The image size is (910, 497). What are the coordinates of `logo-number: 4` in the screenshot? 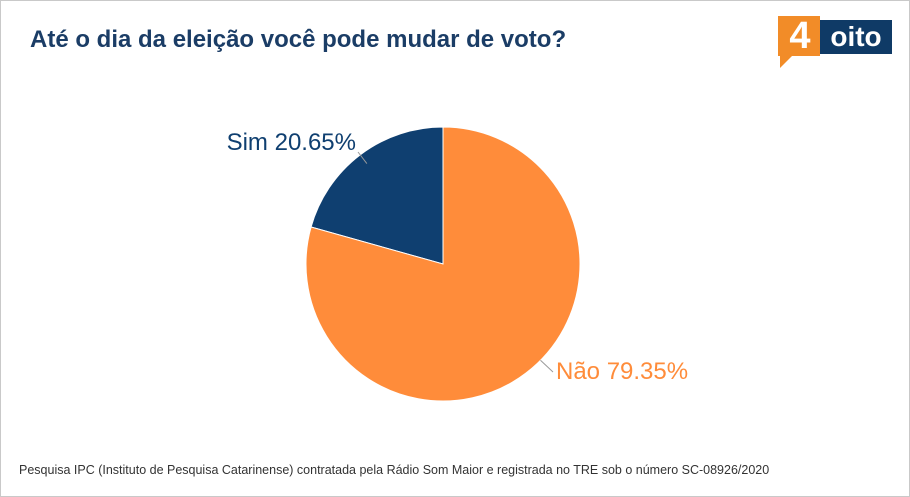 It's located at (800, 36).